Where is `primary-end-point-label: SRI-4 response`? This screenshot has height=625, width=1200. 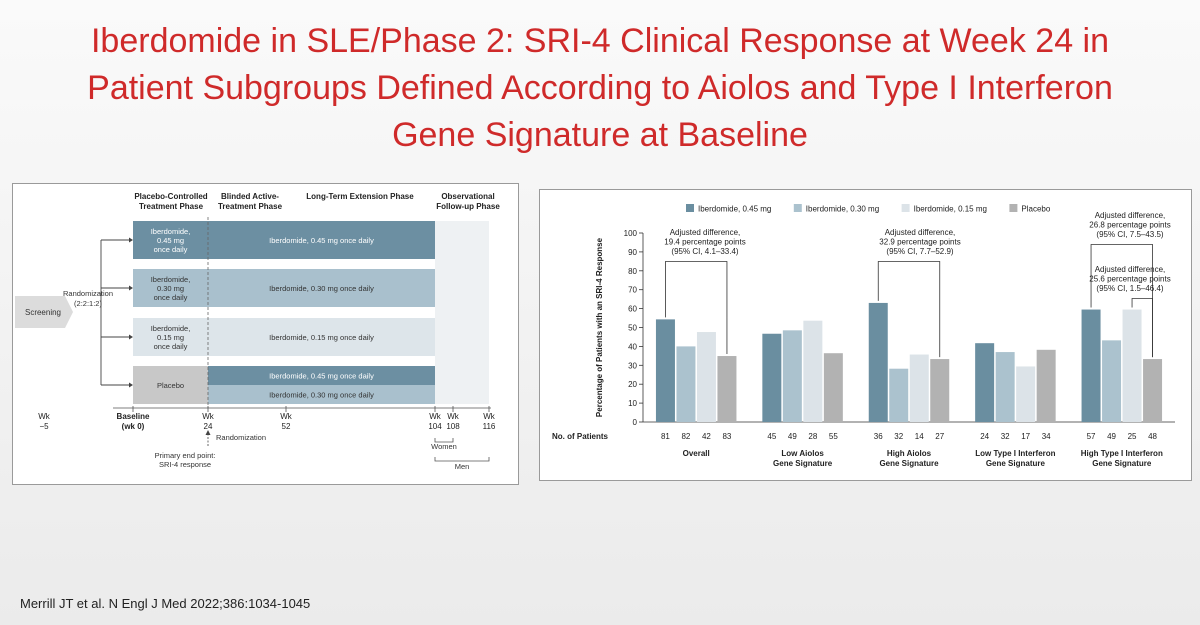 primary-end-point-label: SRI-4 response is located at coordinates (185, 464).